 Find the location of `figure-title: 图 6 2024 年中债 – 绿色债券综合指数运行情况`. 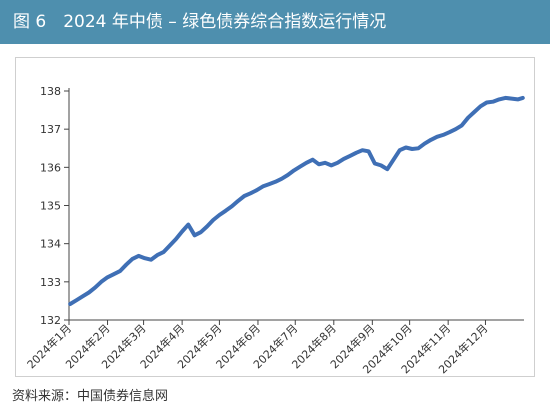

figure-title: 图 6 2024 年中债 – 绿色债券综合指数运行情况 is located at coordinates (275, 22).